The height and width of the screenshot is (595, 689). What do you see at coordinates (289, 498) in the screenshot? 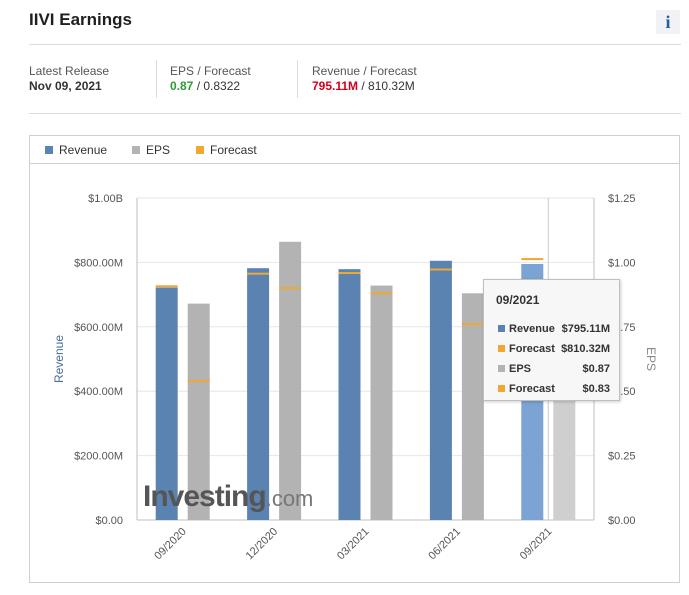
I see `watermark-suffix: .com` at bounding box center [289, 498].